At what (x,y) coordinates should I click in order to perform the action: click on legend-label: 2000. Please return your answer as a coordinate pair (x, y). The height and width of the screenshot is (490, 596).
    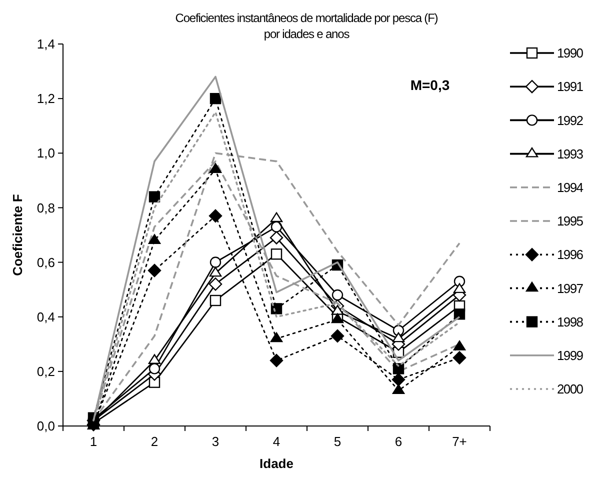
    Looking at the image, I should click on (570, 389).